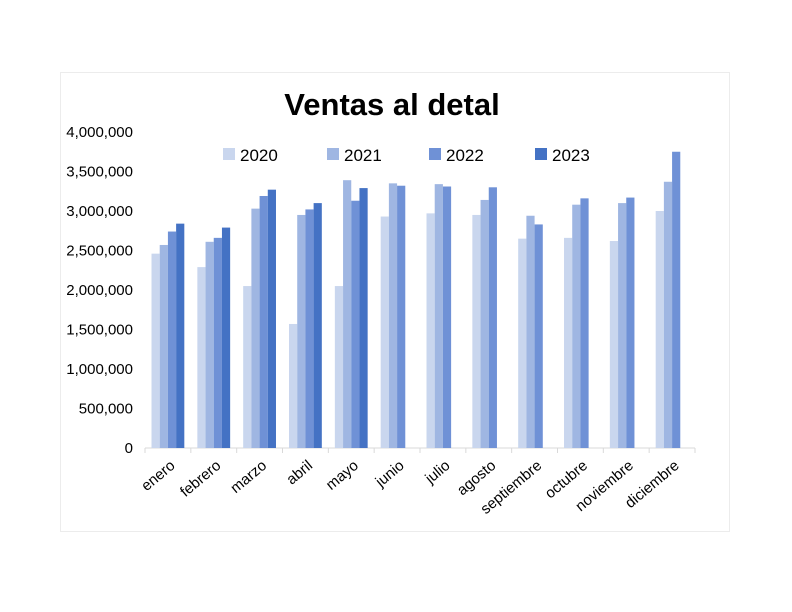  Describe the element at coordinates (248, 477) in the screenshot. I see `x-tick-label: marzo` at that location.